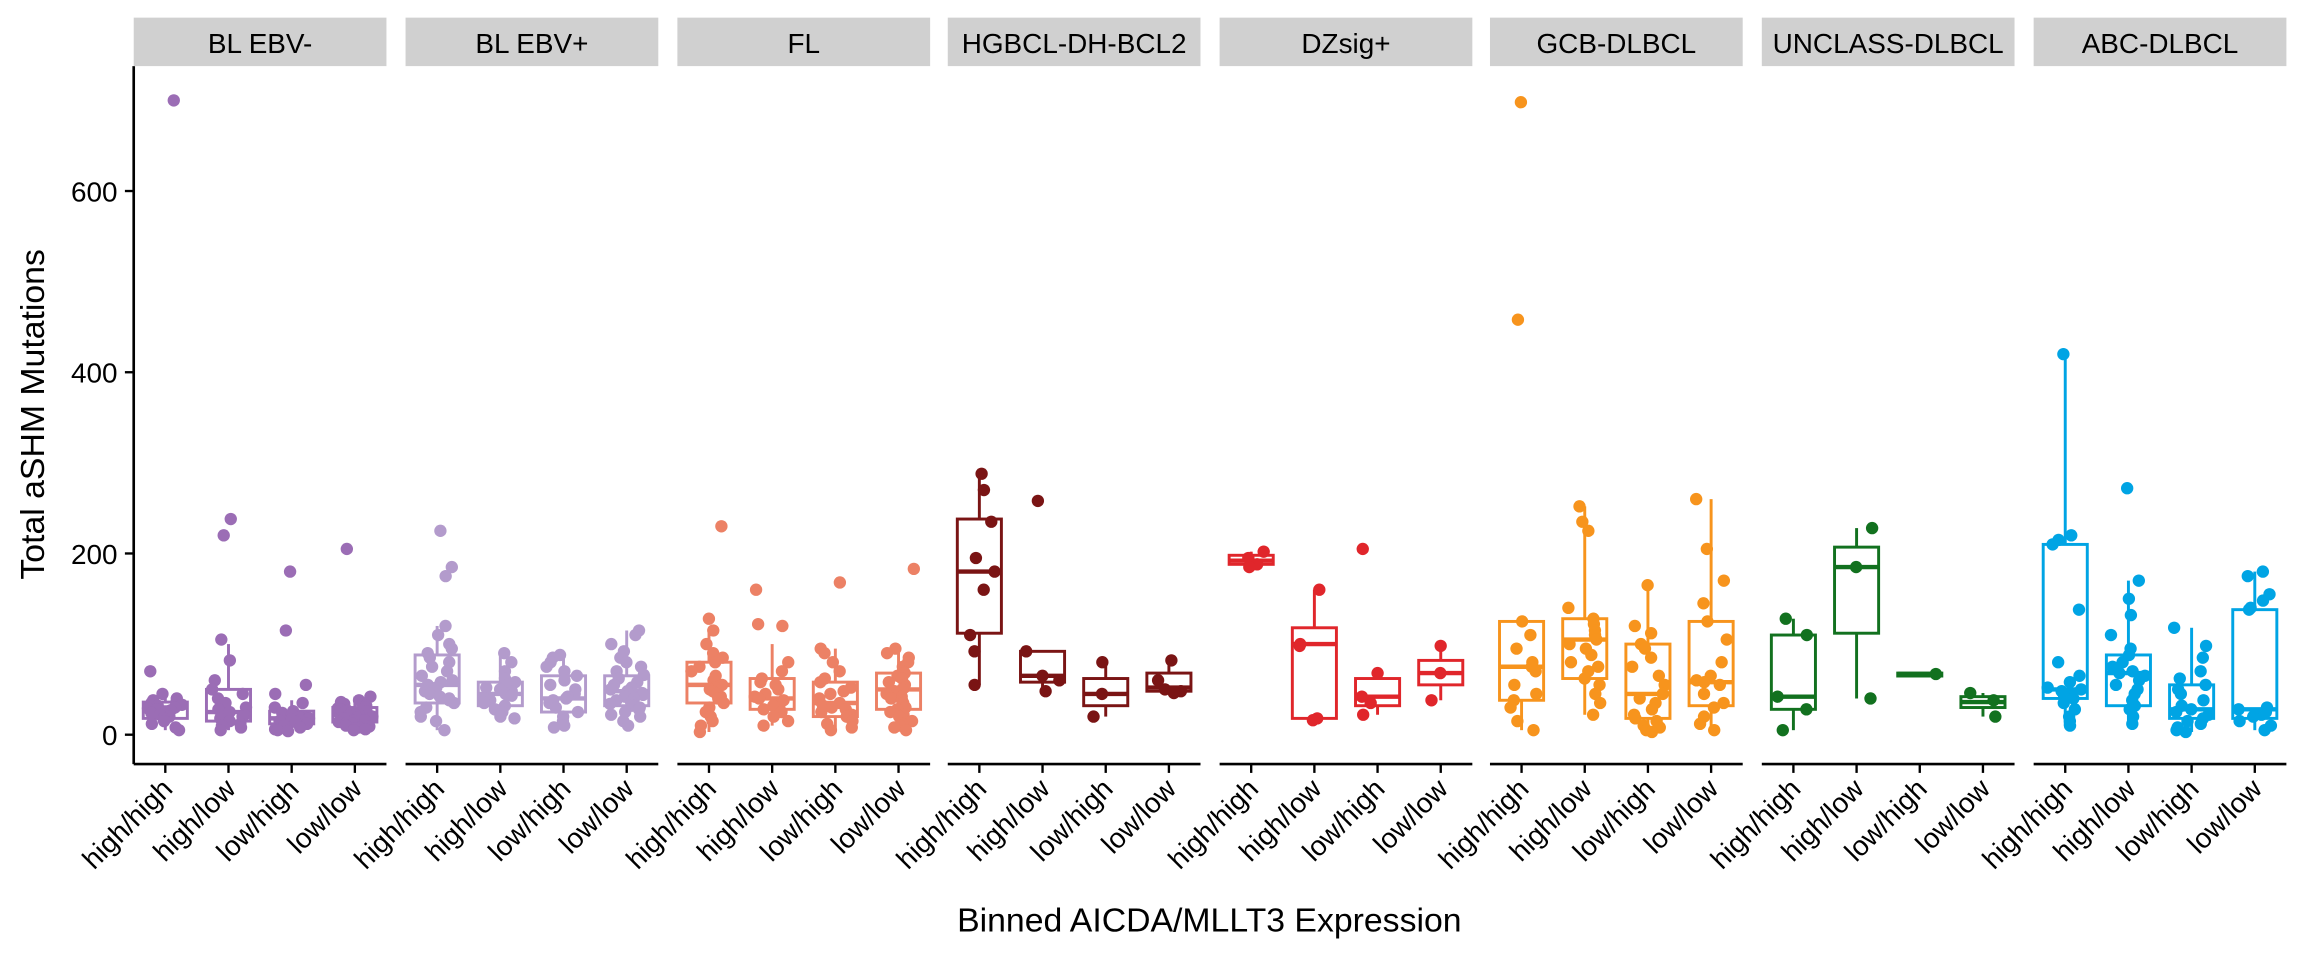  Describe the element at coordinates (94, 554) in the screenshot. I see `y-tick-label: 200` at that location.